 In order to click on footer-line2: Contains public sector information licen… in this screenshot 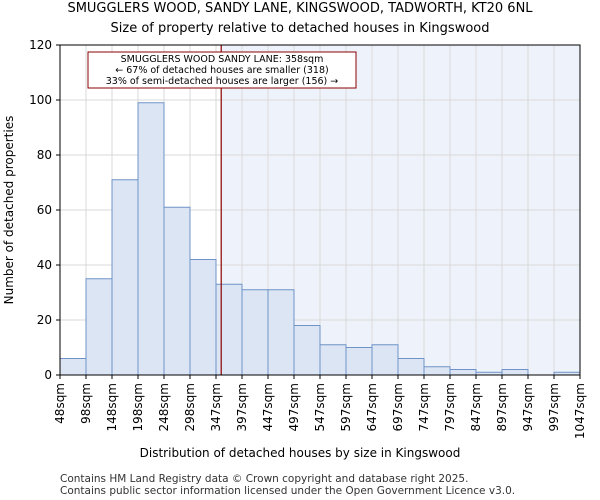, I will do `click(287, 491)`.